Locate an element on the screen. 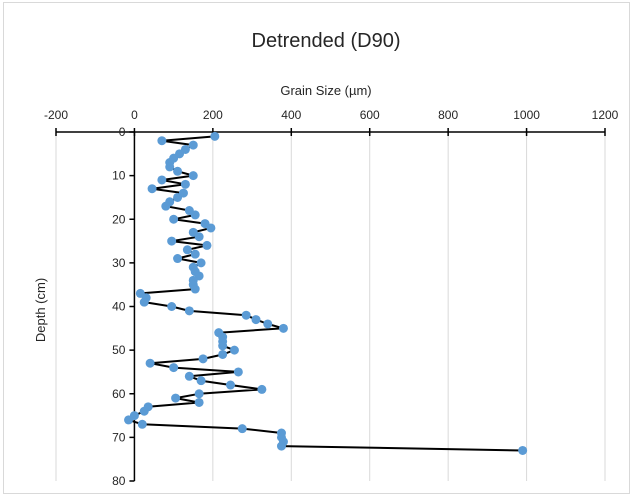 This screenshot has width=634, height=497. y-tick-label: 50 is located at coordinates (119, 350).